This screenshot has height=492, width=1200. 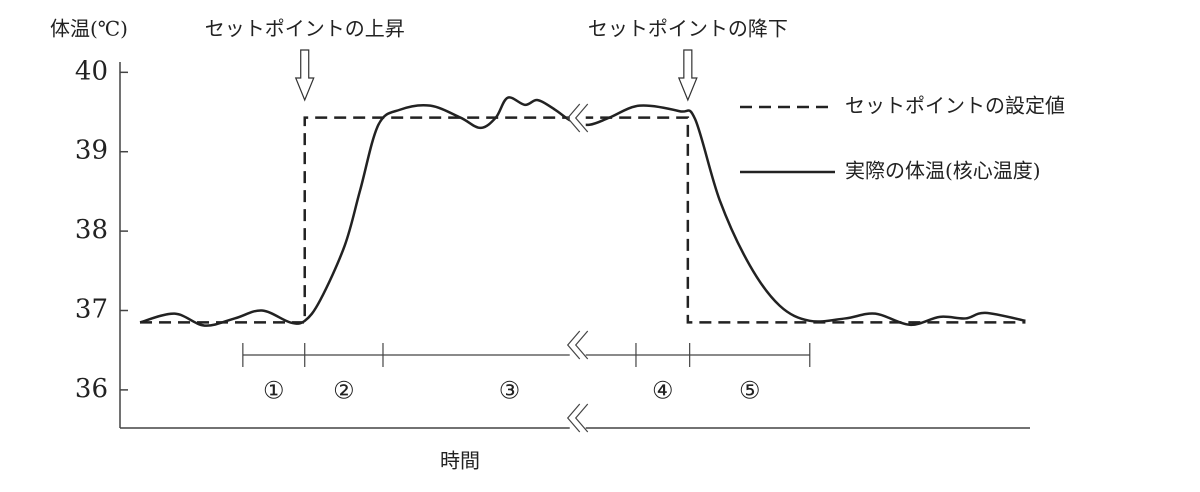 I want to click on y-tick-label: 37, so click(x=91, y=309).